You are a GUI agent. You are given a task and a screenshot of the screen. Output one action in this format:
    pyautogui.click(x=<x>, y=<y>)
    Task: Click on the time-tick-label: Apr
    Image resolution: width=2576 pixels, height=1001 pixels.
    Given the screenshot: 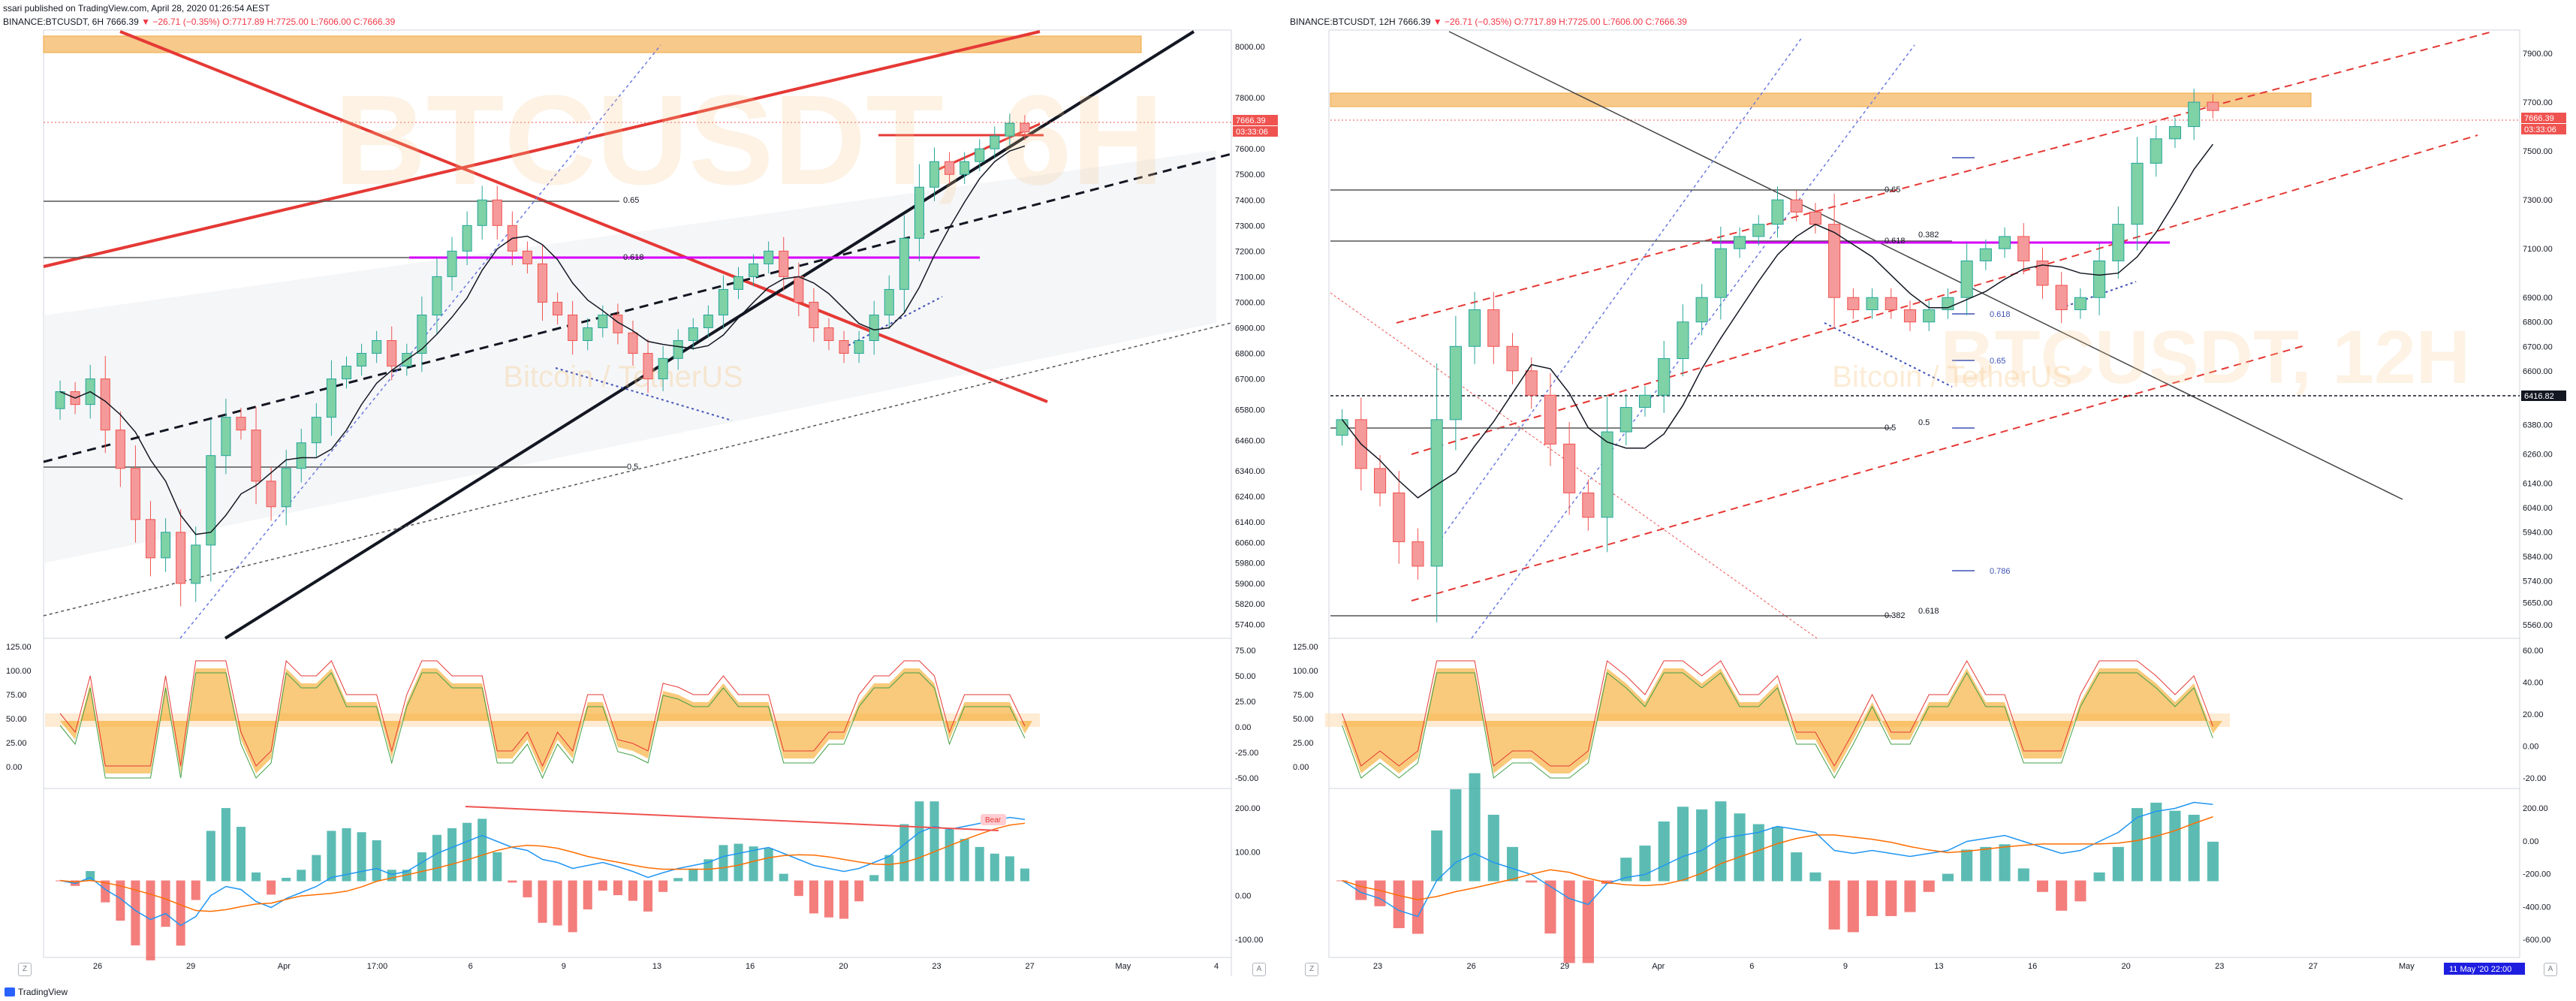 What is the action you would take?
    pyautogui.click(x=1658, y=967)
    